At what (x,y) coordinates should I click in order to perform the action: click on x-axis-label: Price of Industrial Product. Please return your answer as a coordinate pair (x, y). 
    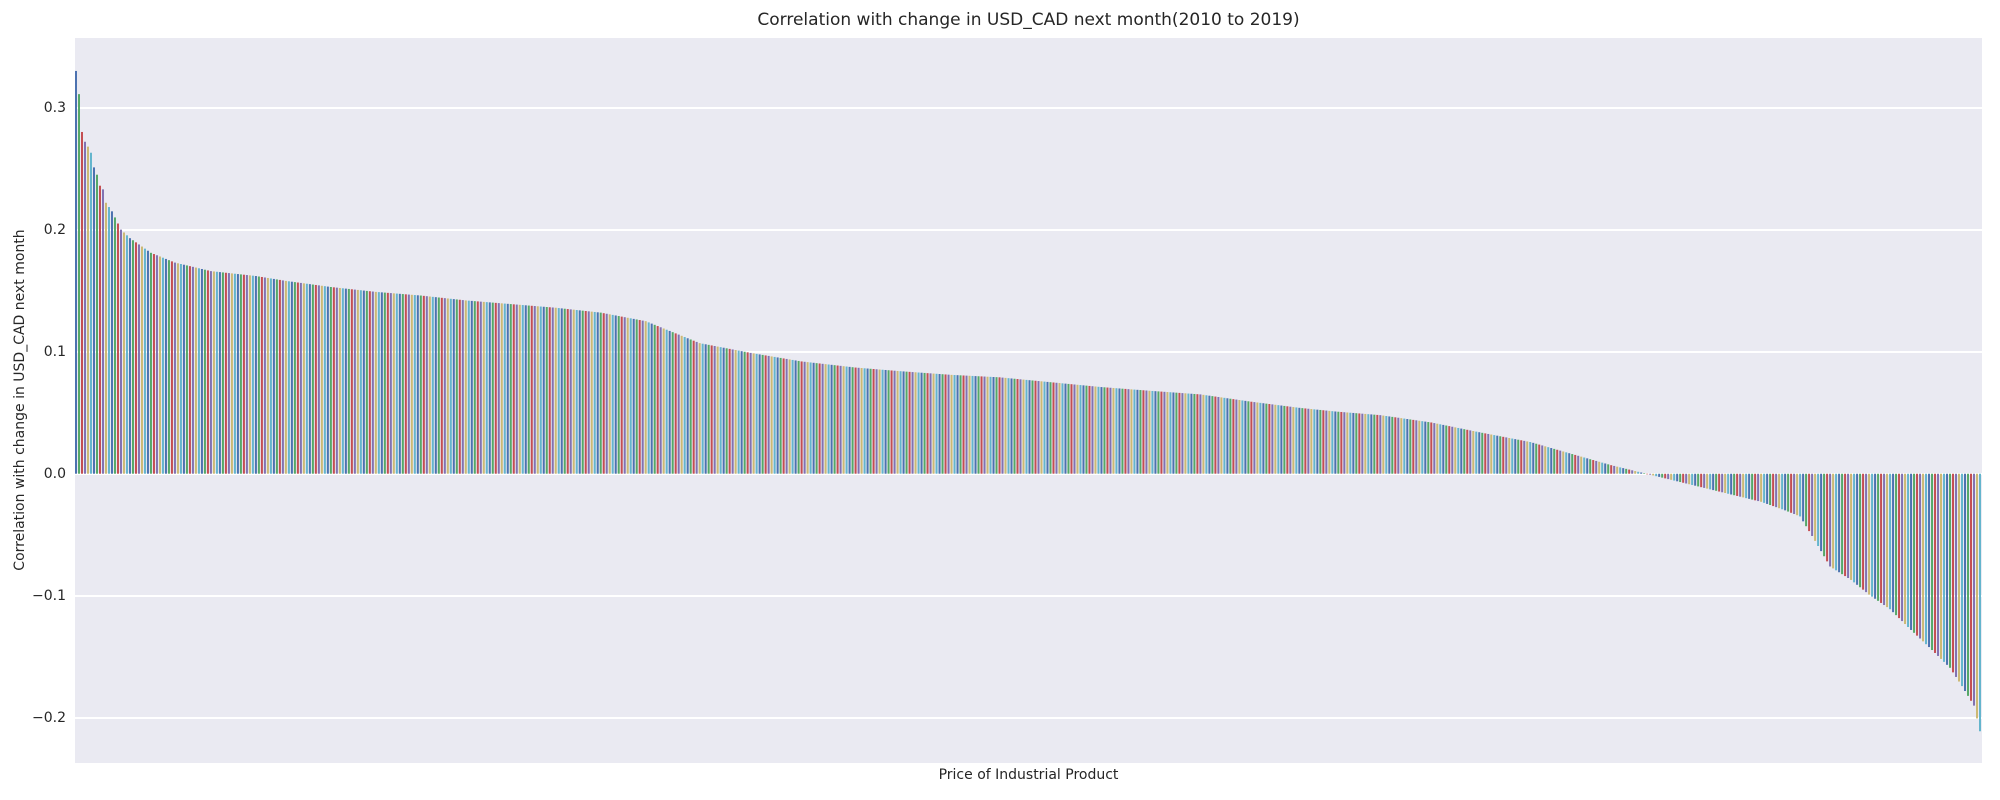
    Looking at the image, I should click on (1028, 775).